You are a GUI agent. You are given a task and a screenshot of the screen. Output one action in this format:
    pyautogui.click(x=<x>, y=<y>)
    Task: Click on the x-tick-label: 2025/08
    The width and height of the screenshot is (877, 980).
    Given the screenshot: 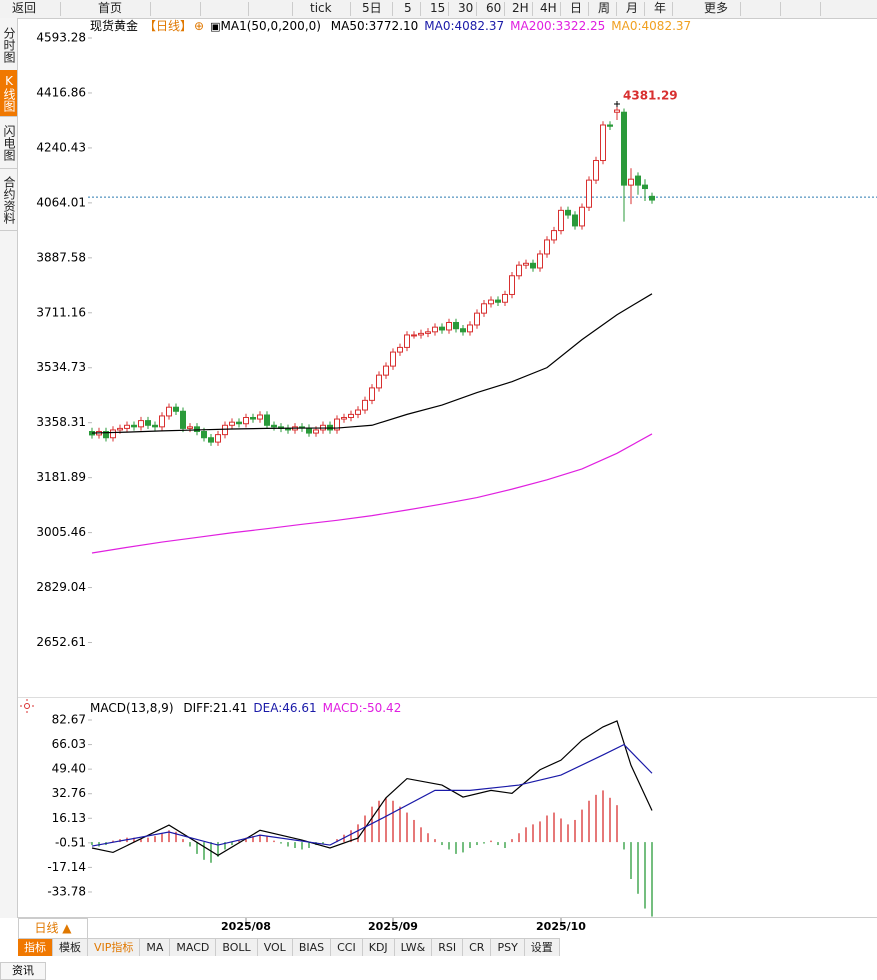 What is the action you would take?
    pyautogui.click(x=246, y=926)
    